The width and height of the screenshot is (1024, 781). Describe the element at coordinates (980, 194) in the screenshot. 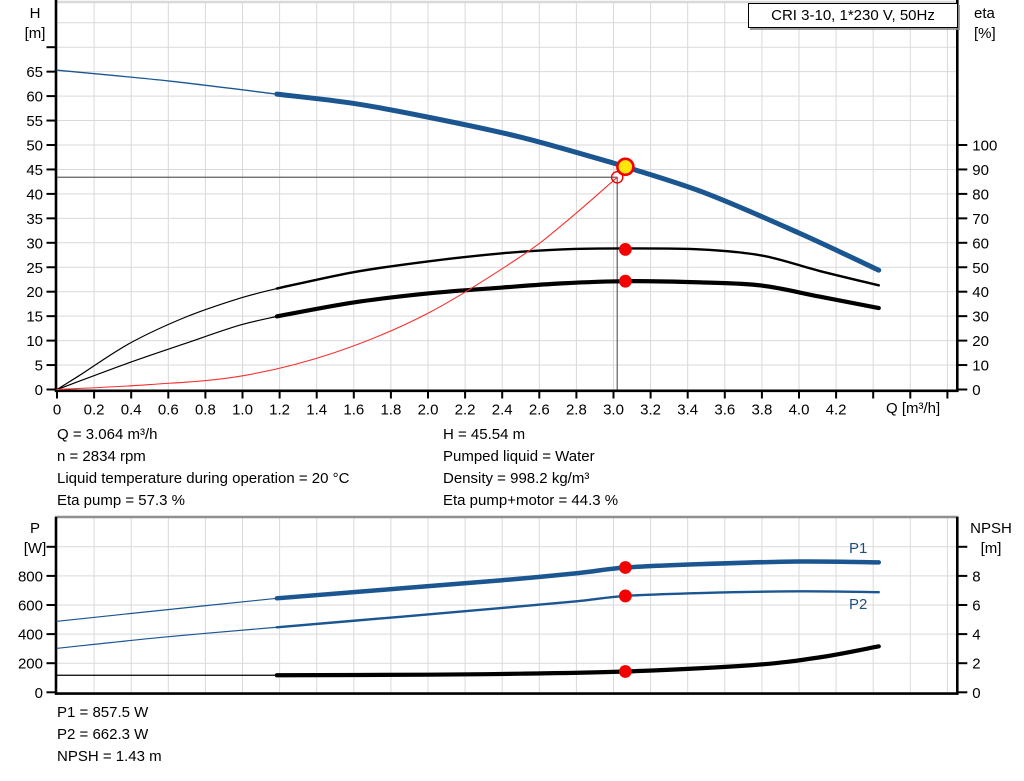

I see `tick-label-right: 80` at that location.